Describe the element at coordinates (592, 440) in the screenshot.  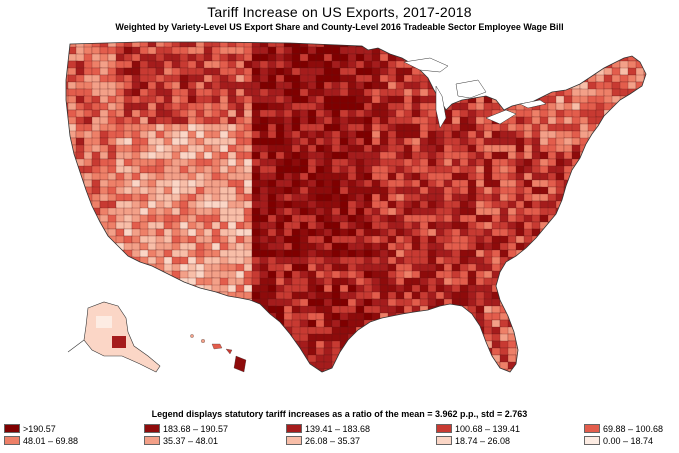
I see `legend-swatch` at that location.